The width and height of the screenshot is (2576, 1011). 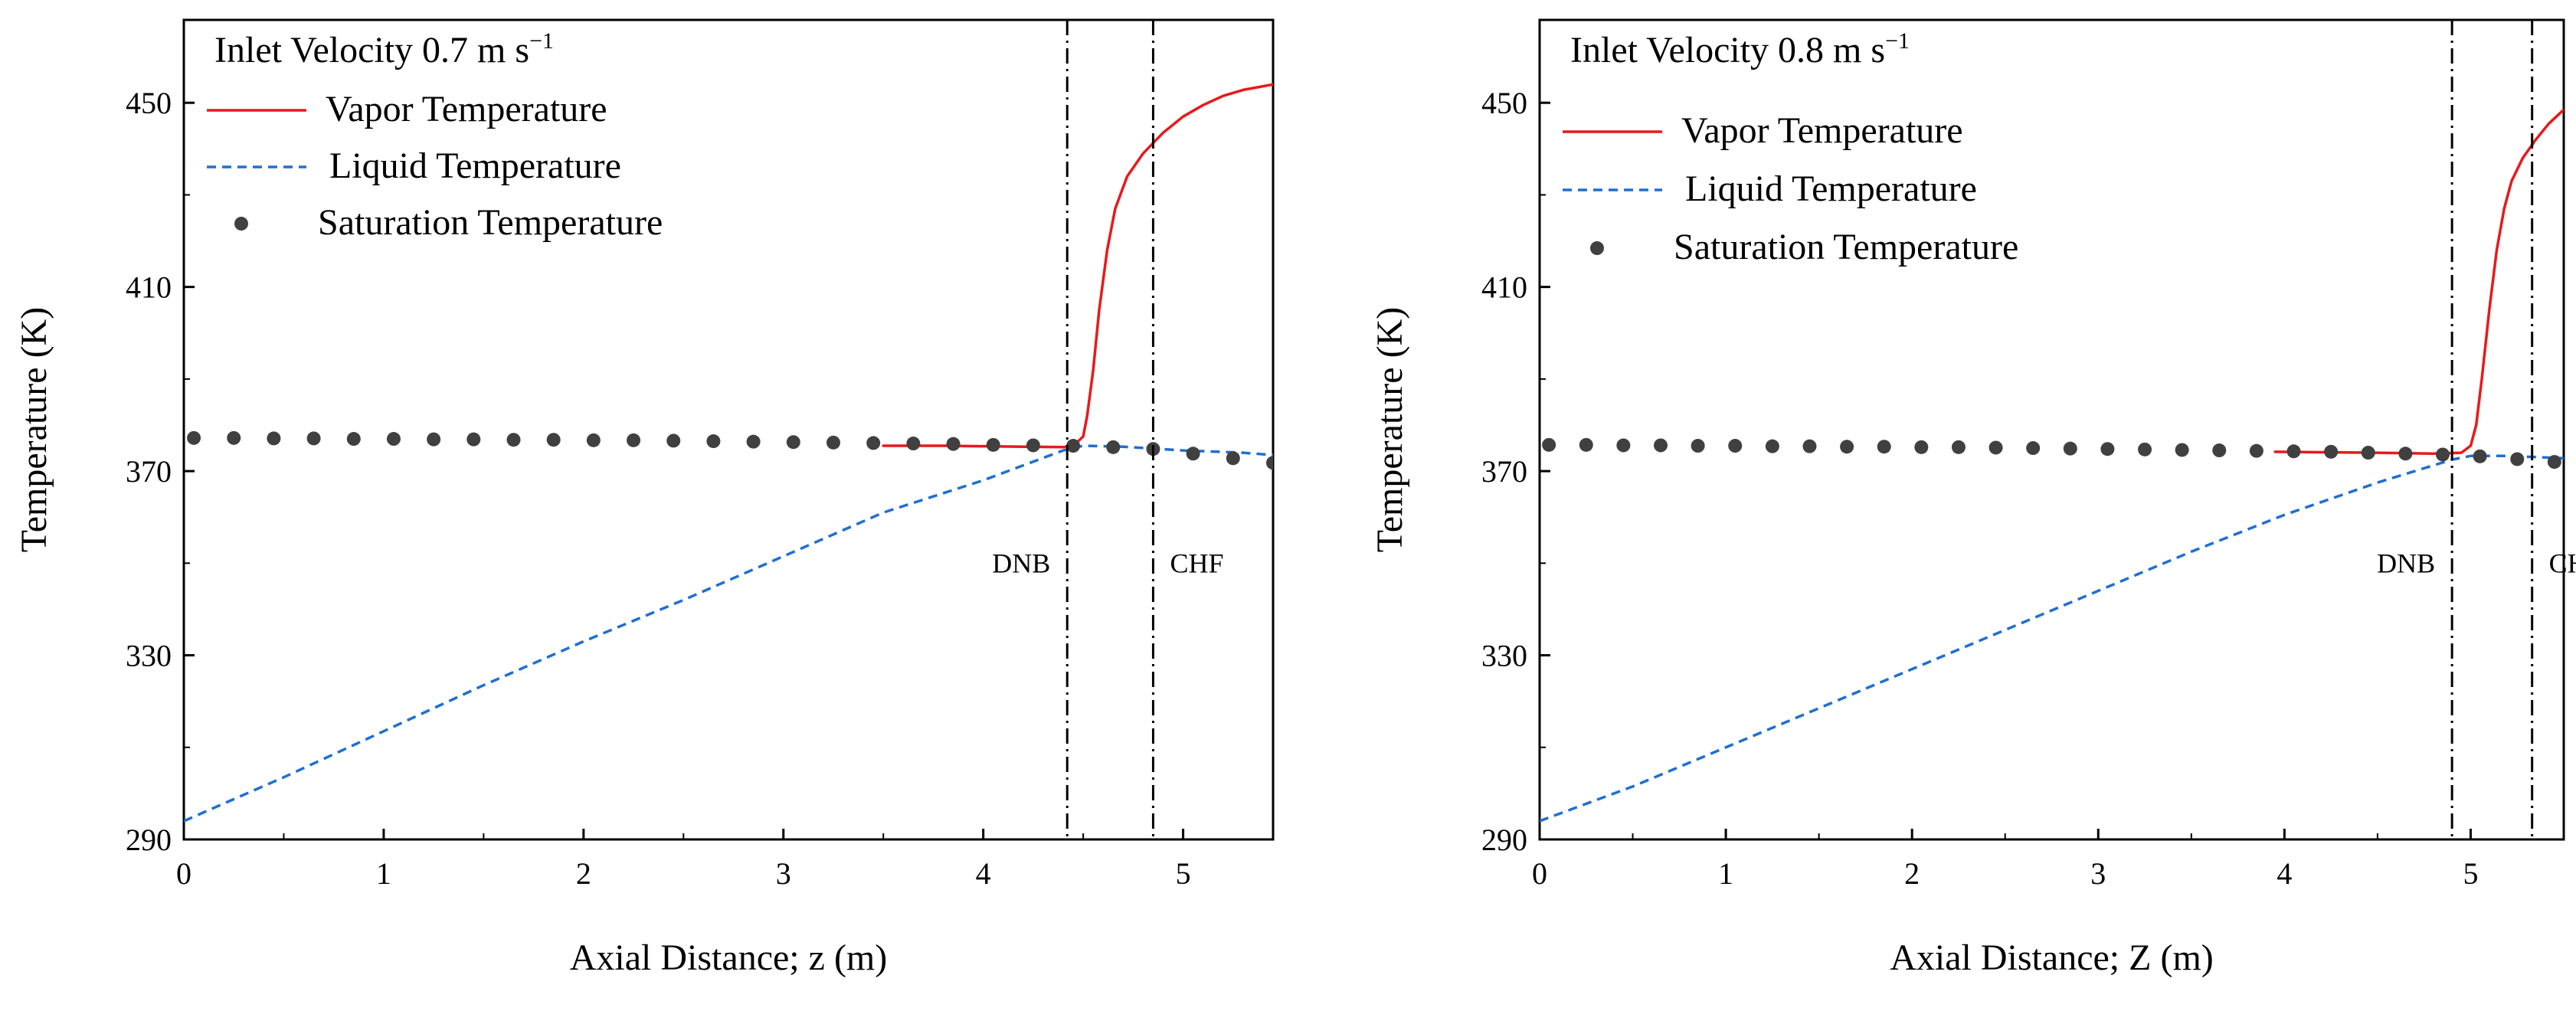 I want to click on left-legend-label-vapor-temperature: Vapor Temperature, so click(x=466, y=109).